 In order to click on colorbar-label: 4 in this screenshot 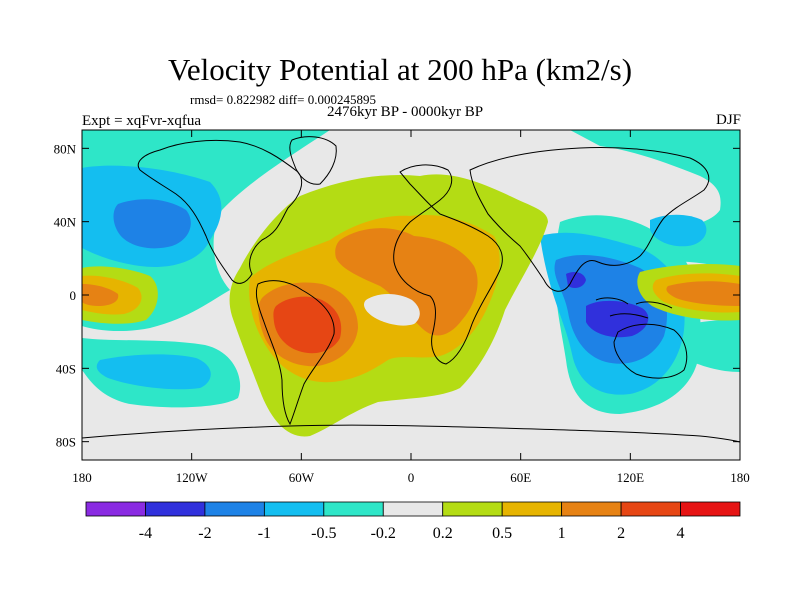, I will do `click(681, 533)`.